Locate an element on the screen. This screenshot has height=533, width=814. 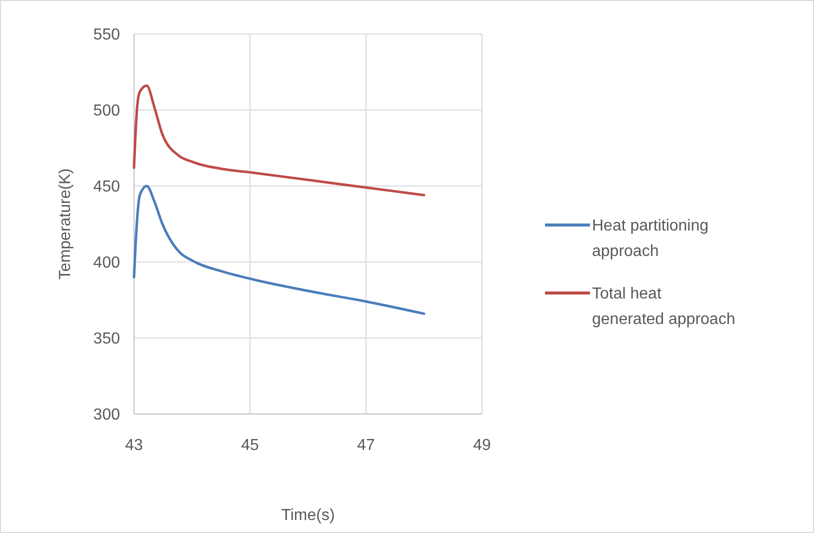
legend-label: Total heat generated approach is located at coordinates (664, 307).